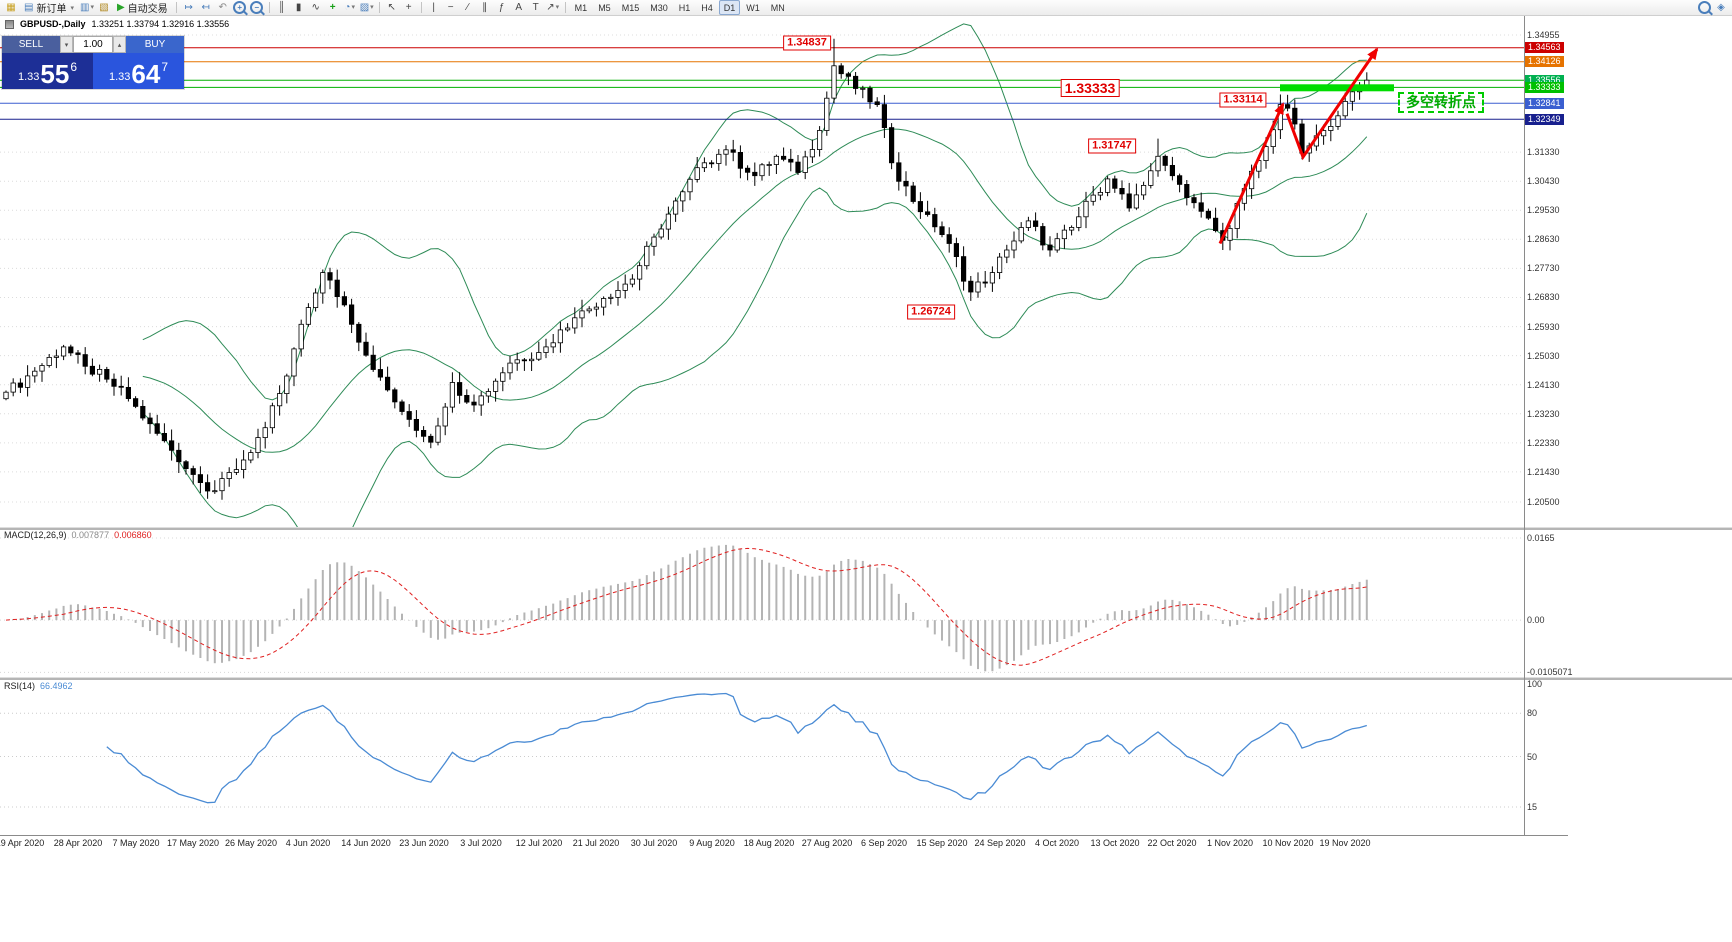 This screenshot has height=942, width=1732. Describe the element at coordinates (251, 843) in the screenshot. I see `date-axis-label: 26 May 2020` at that location.